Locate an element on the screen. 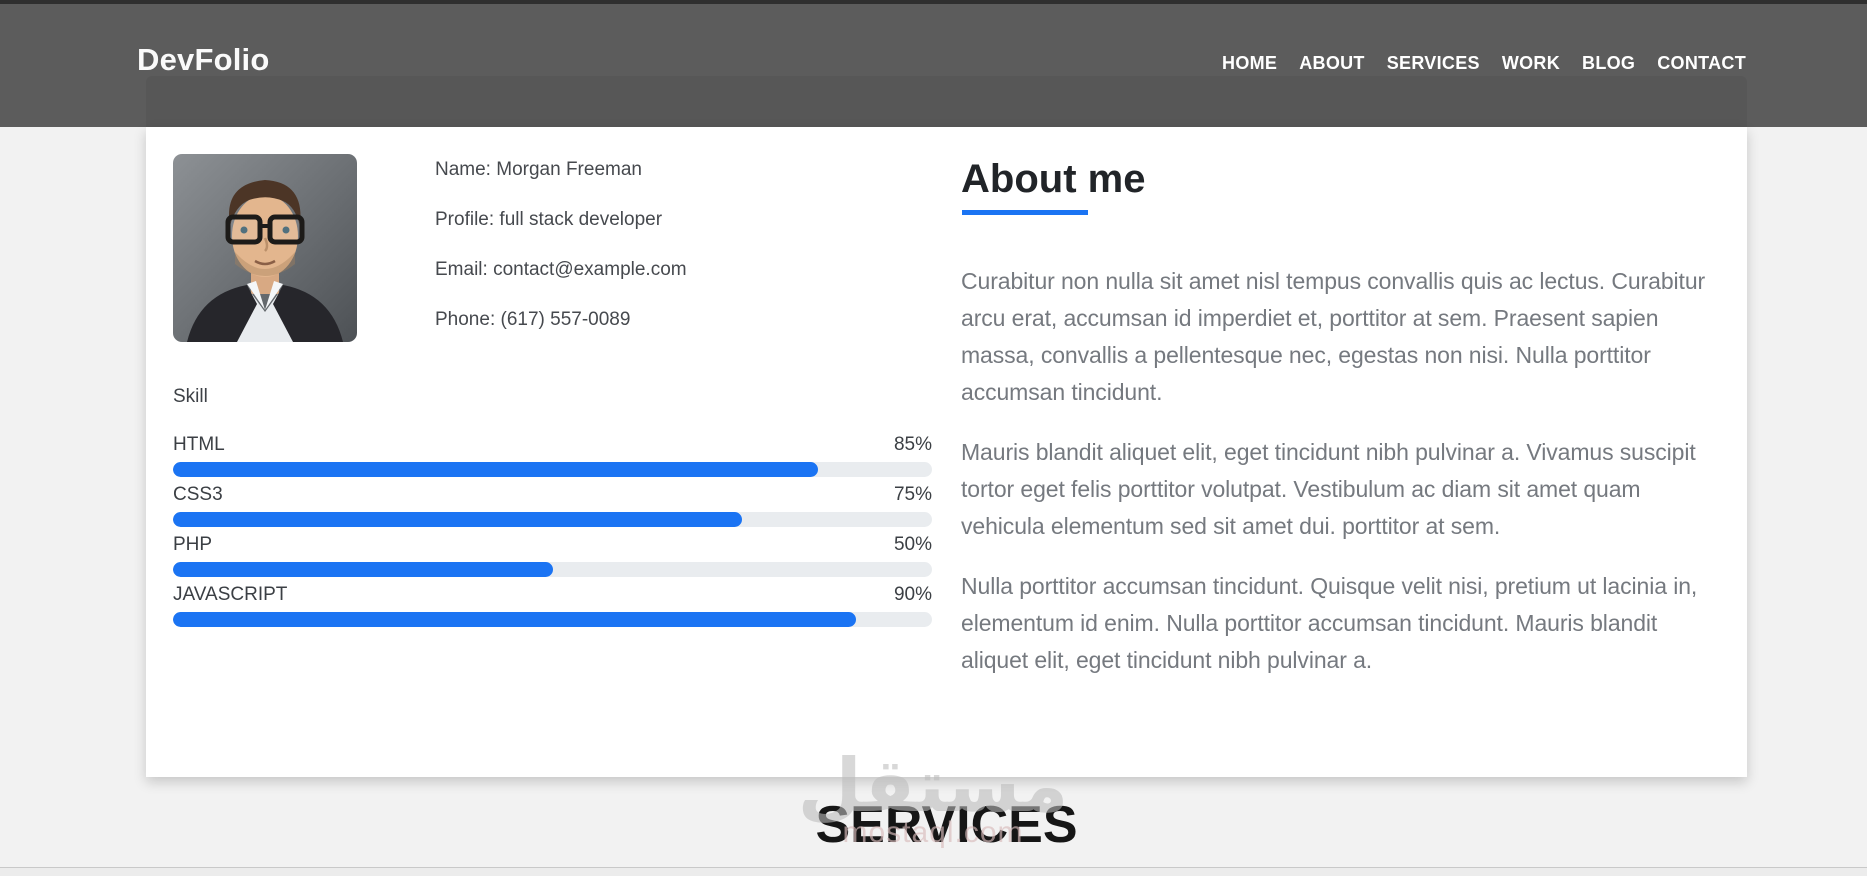  nav-item-blog: BLOG is located at coordinates (1609, 63).